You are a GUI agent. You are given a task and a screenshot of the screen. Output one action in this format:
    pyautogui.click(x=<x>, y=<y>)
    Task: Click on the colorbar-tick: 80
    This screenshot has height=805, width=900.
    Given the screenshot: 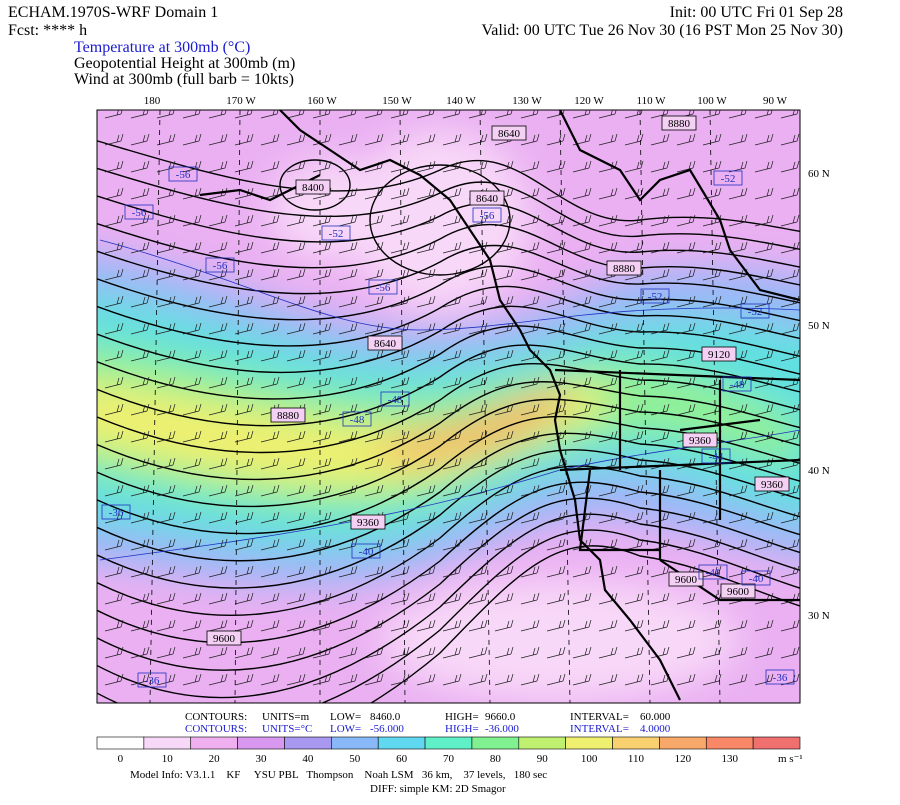 What is the action you would take?
    pyautogui.click(x=496, y=759)
    